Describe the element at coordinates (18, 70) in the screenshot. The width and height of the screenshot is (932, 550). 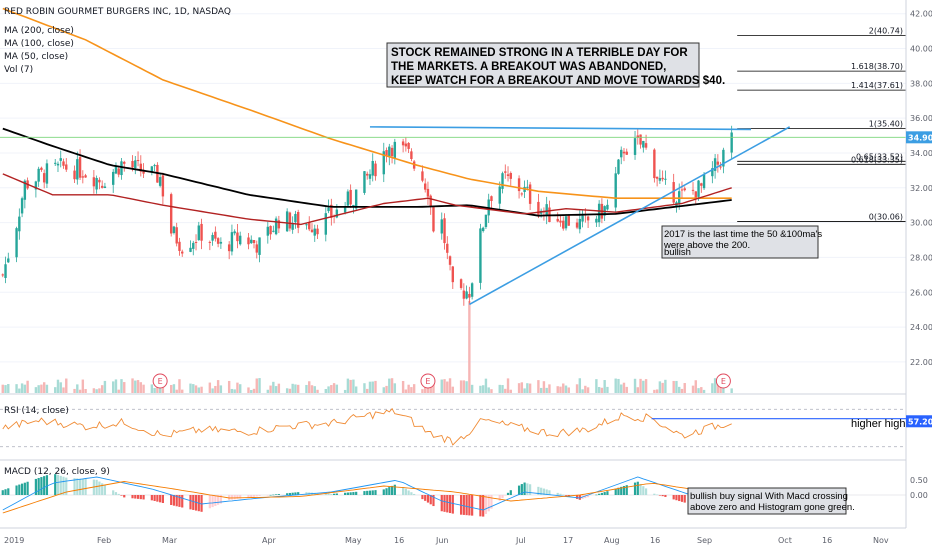
I see `vol-legend: Vol (7)` at that location.